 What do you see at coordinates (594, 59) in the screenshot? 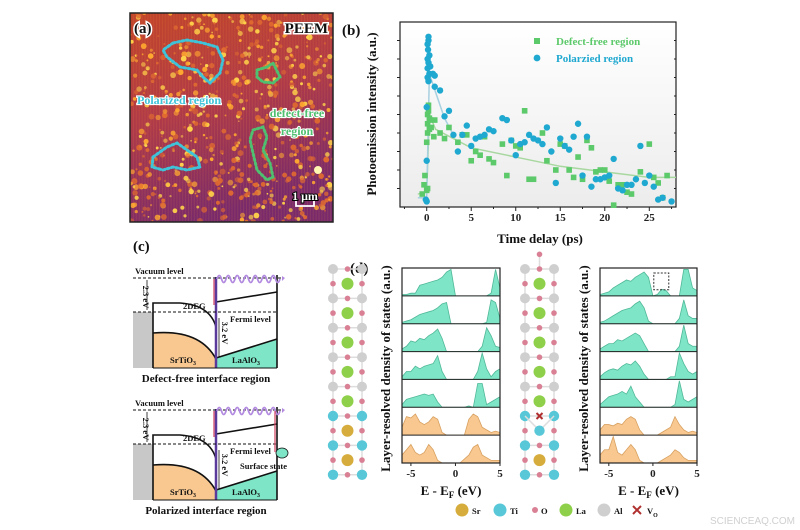
I see `legend-label: Polarzied region` at bounding box center [594, 59].